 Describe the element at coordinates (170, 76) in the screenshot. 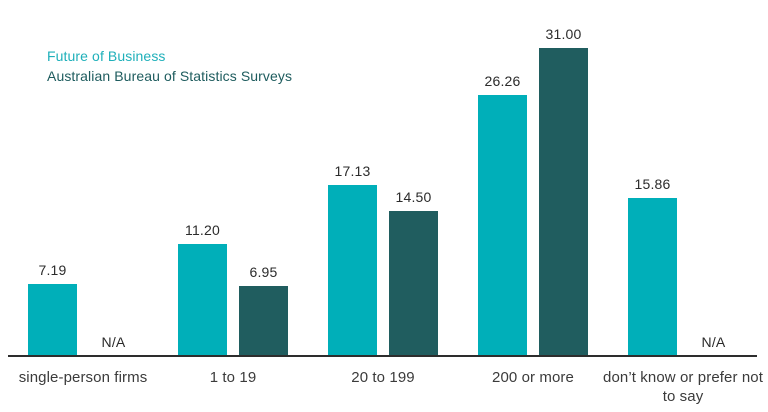

I see `legend-entry-abs-surveys: Australian Bureau of Statistics Surveys` at that location.